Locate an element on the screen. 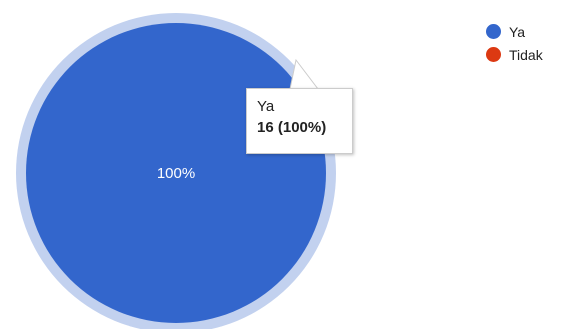 Image resolution: width=569 pixels, height=329 pixels. legend-marker-tidak is located at coordinates (493, 54).